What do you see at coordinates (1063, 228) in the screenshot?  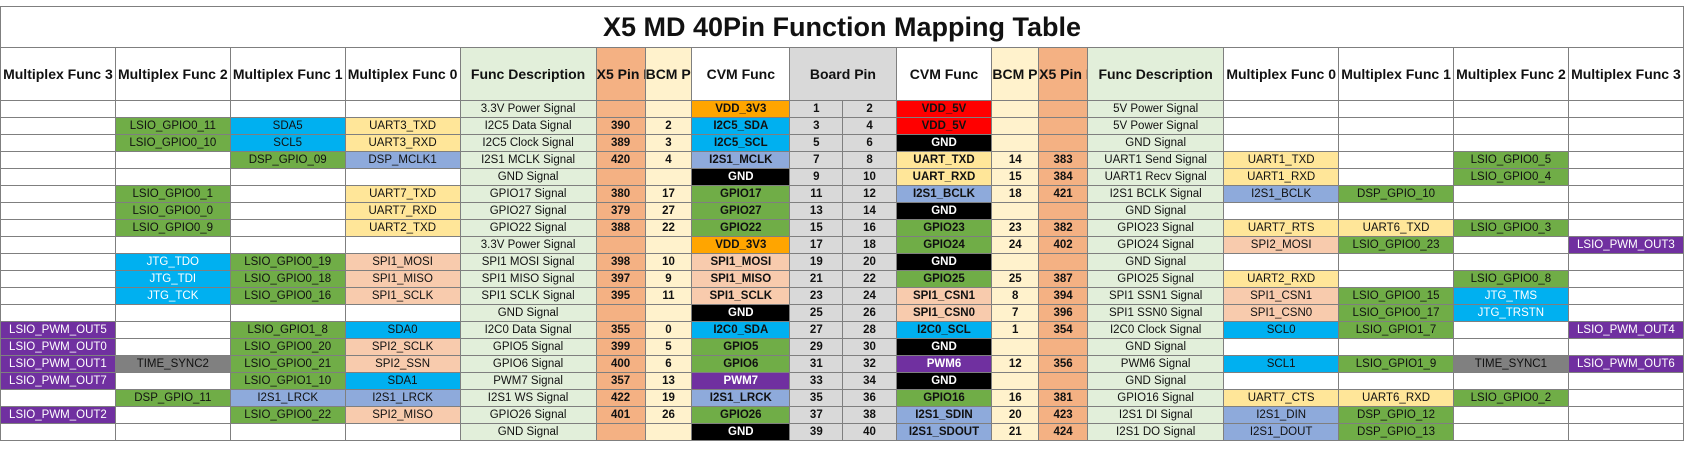 I see `right-x5-pin-index: 382` at bounding box center [1063, 228].